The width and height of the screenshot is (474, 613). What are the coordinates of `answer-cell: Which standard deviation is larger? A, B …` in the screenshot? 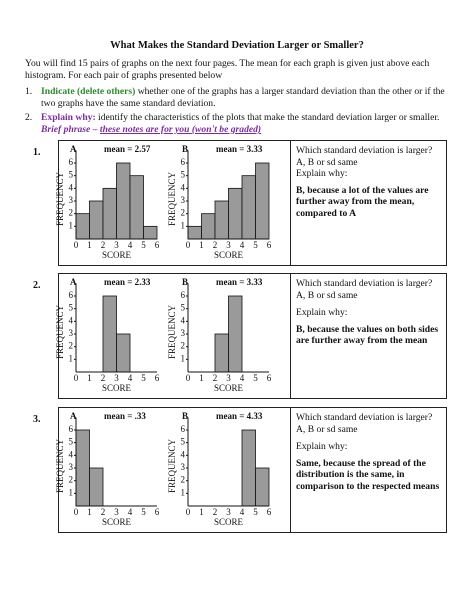 It's located at (368, 470).